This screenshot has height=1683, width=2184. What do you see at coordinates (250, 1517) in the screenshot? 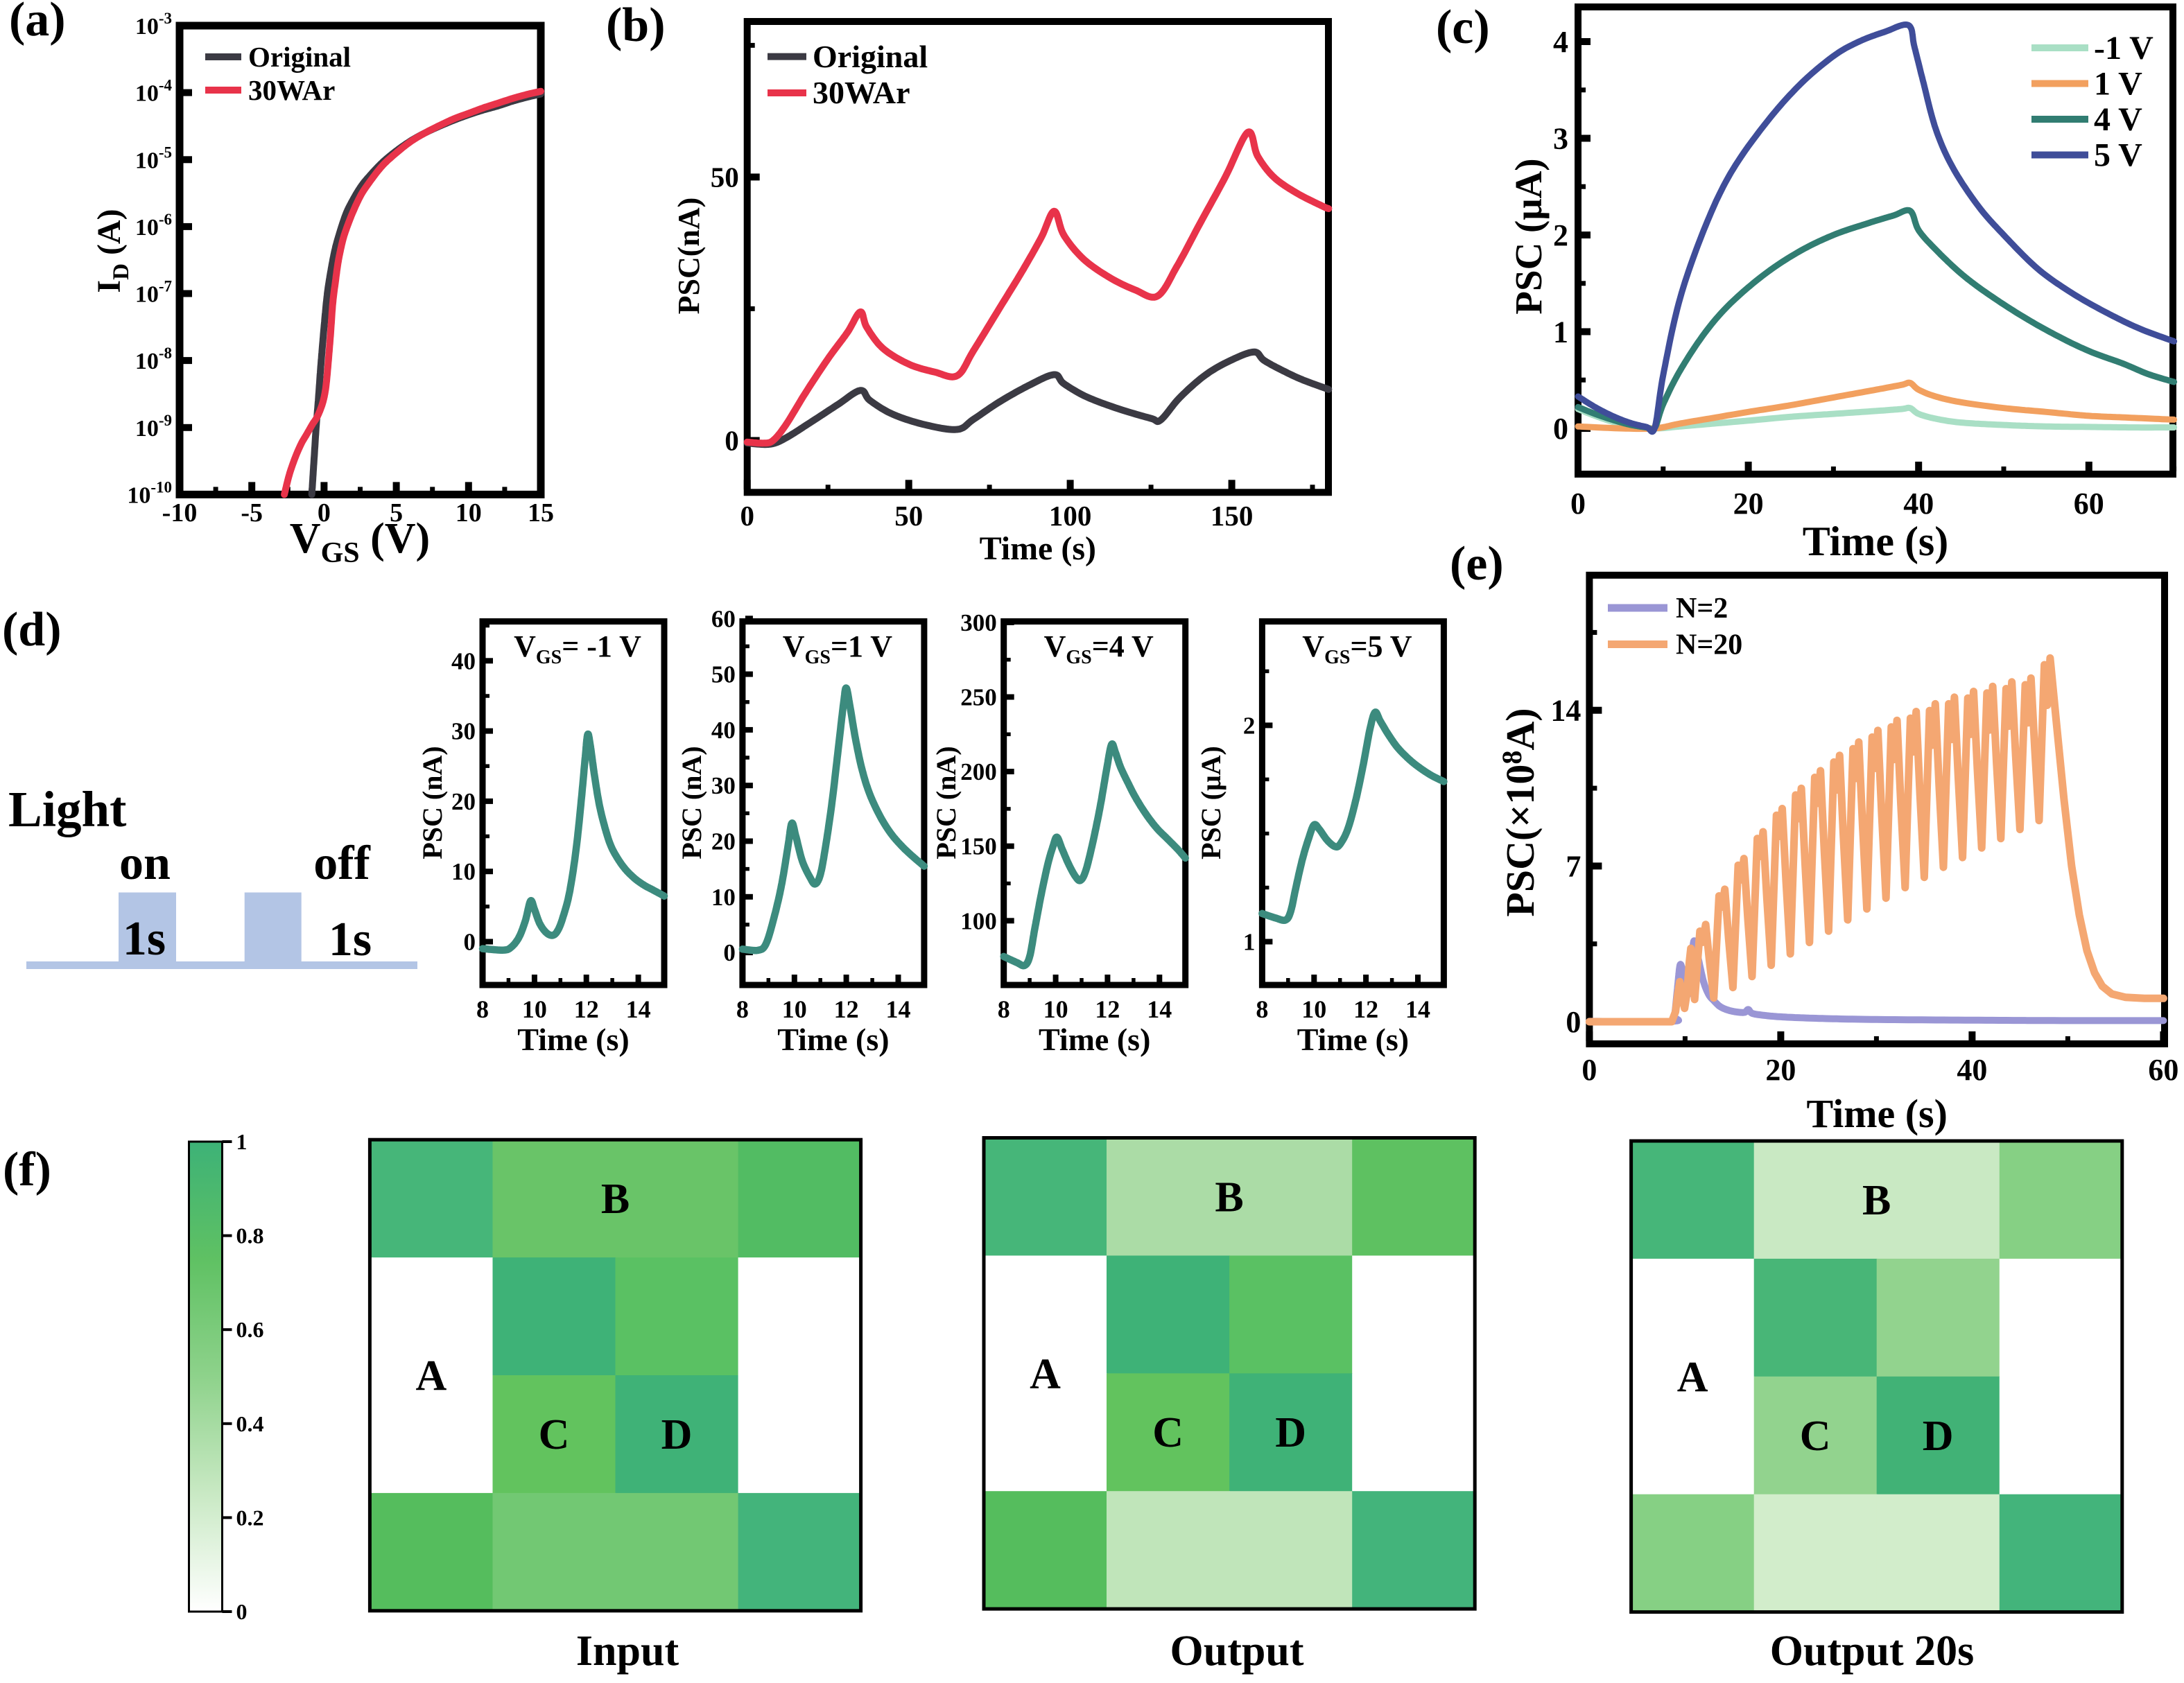
I see `svg-text: 0.2` at bounding box center [250, 1517].